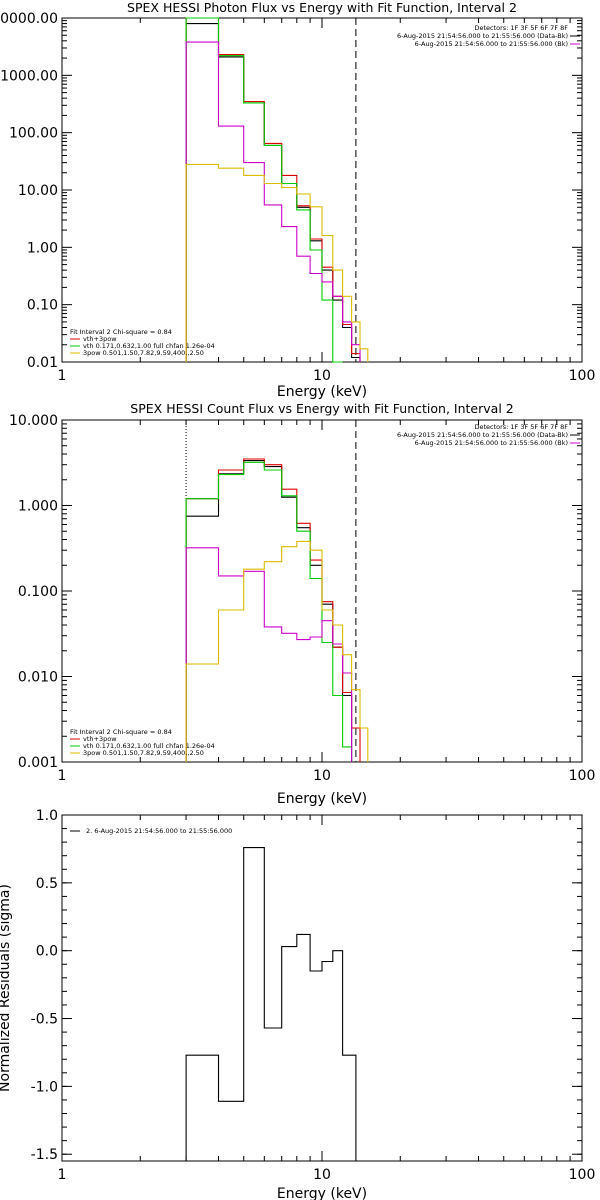  What do you see at coordinates (322, 392) in the screenshot?
I see `photon-flux-xlabel: Energy (keV)` at bounding box center [322, 392].